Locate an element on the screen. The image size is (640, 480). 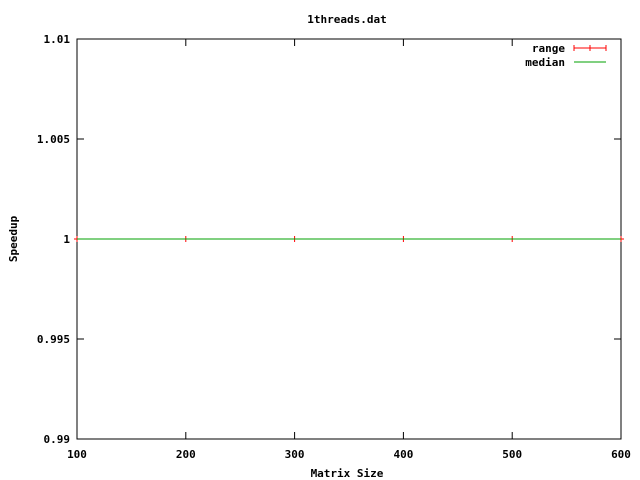
legend-label-median: median is located at coordinates (545, 62).